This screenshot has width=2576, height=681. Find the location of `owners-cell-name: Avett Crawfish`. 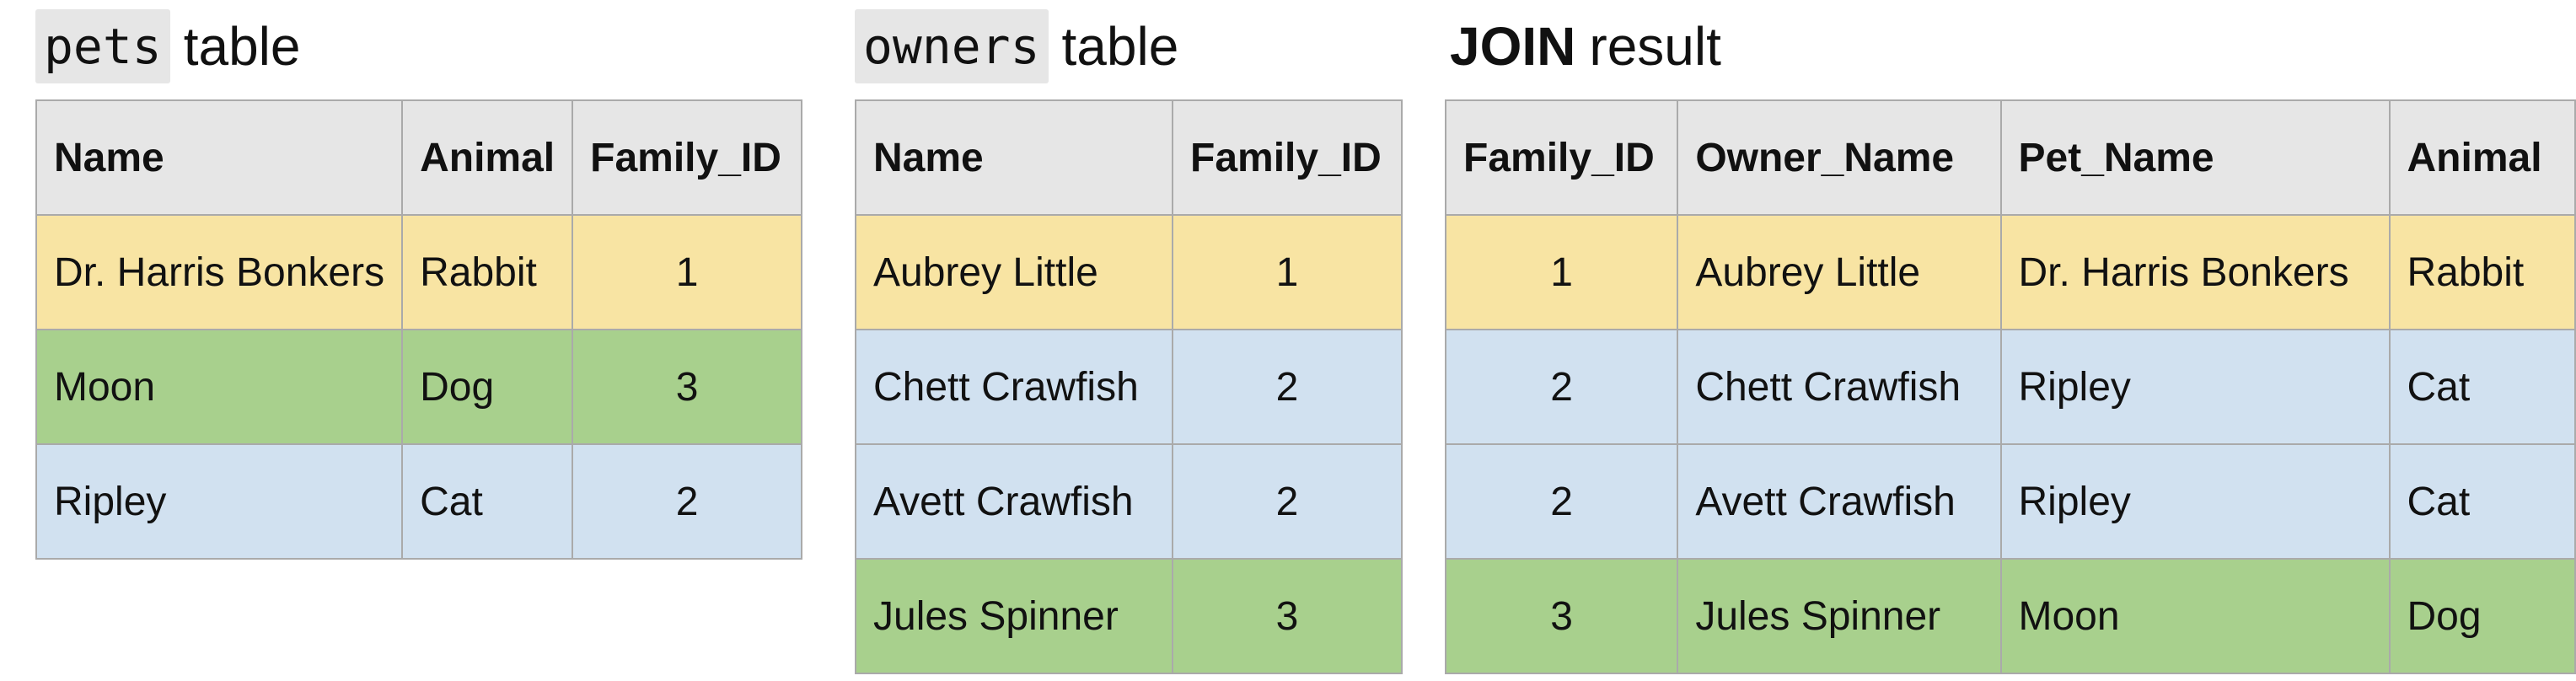

owners-cell-name: Avett Crawfish is located at coordinates (1014, 501).